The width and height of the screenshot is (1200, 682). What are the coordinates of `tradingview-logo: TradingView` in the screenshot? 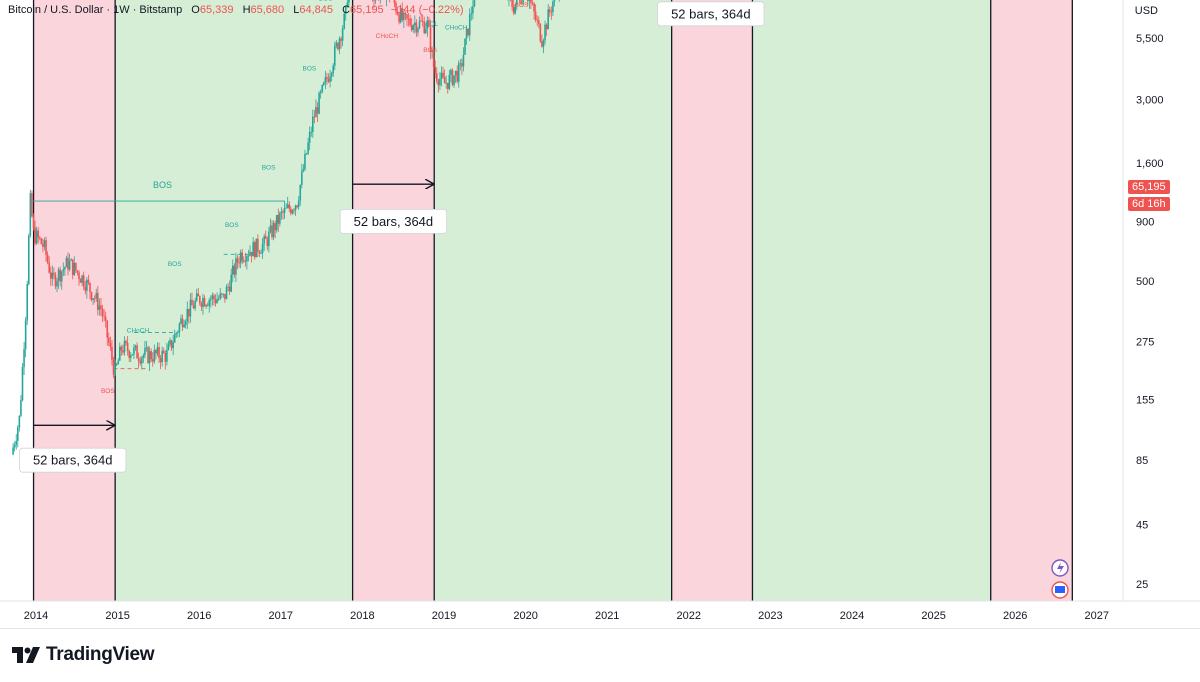 It's located at (83, 655).